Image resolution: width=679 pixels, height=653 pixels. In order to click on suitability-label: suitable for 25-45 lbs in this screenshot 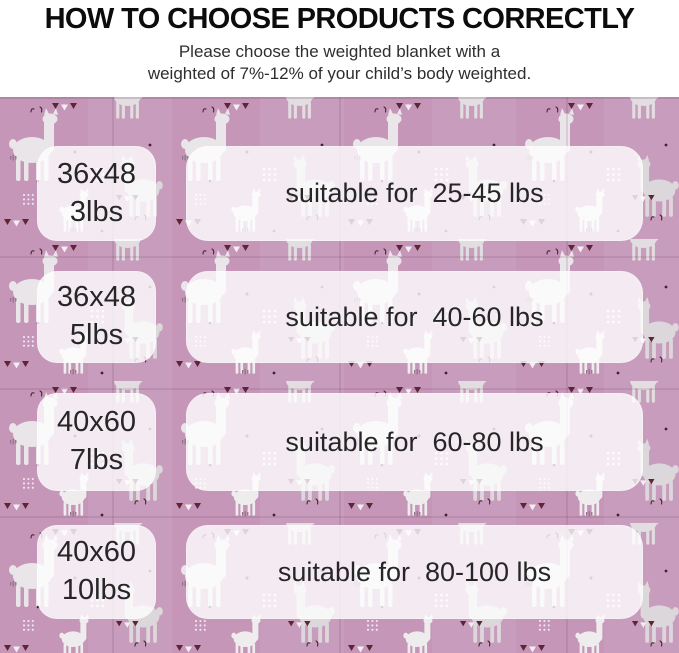, I will do `click(414, 193)`.